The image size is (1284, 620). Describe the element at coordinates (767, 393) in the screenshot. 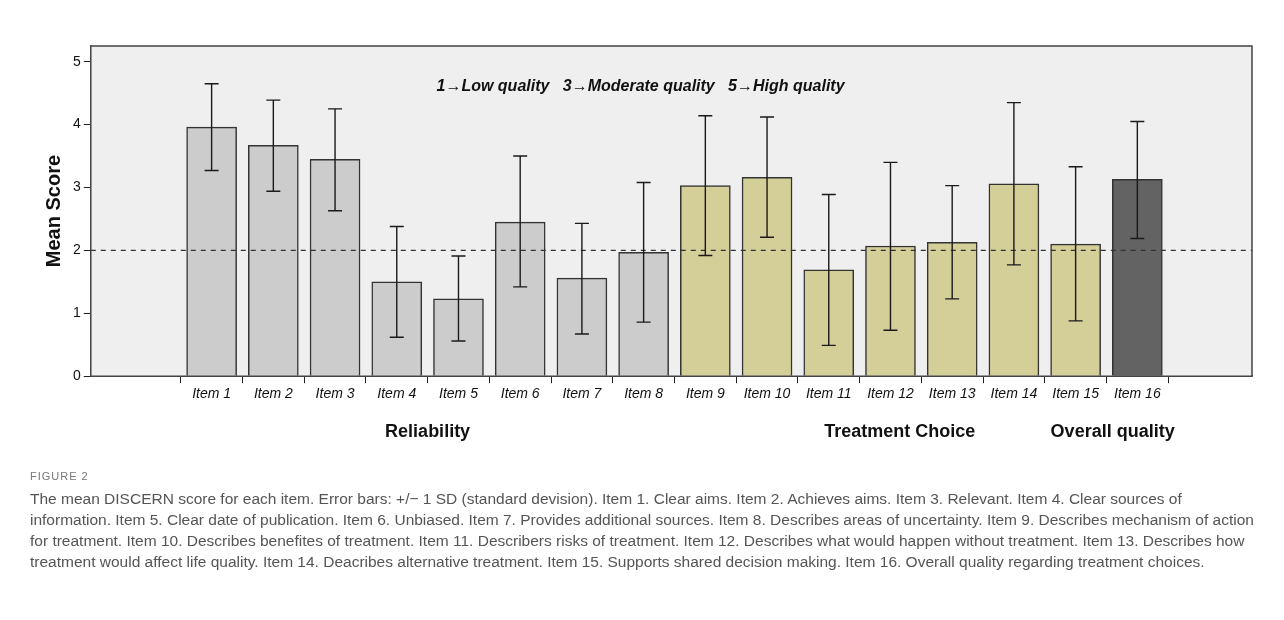

I see `x-tick-label: Item 10` at that location.